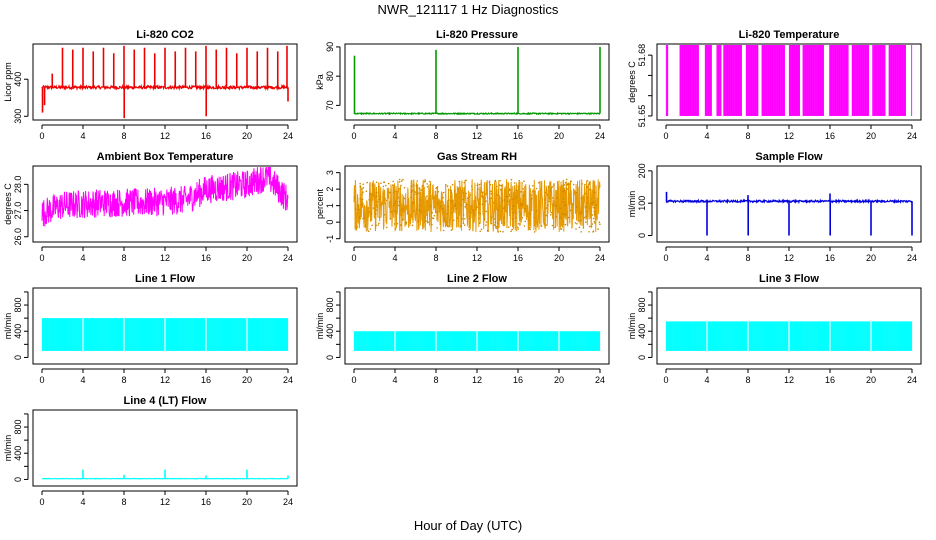  Describe the element at coordinates (165, 502) in the screenshot. I see `line-4-lt-flow-x-tick-label-12: 12` at that location.